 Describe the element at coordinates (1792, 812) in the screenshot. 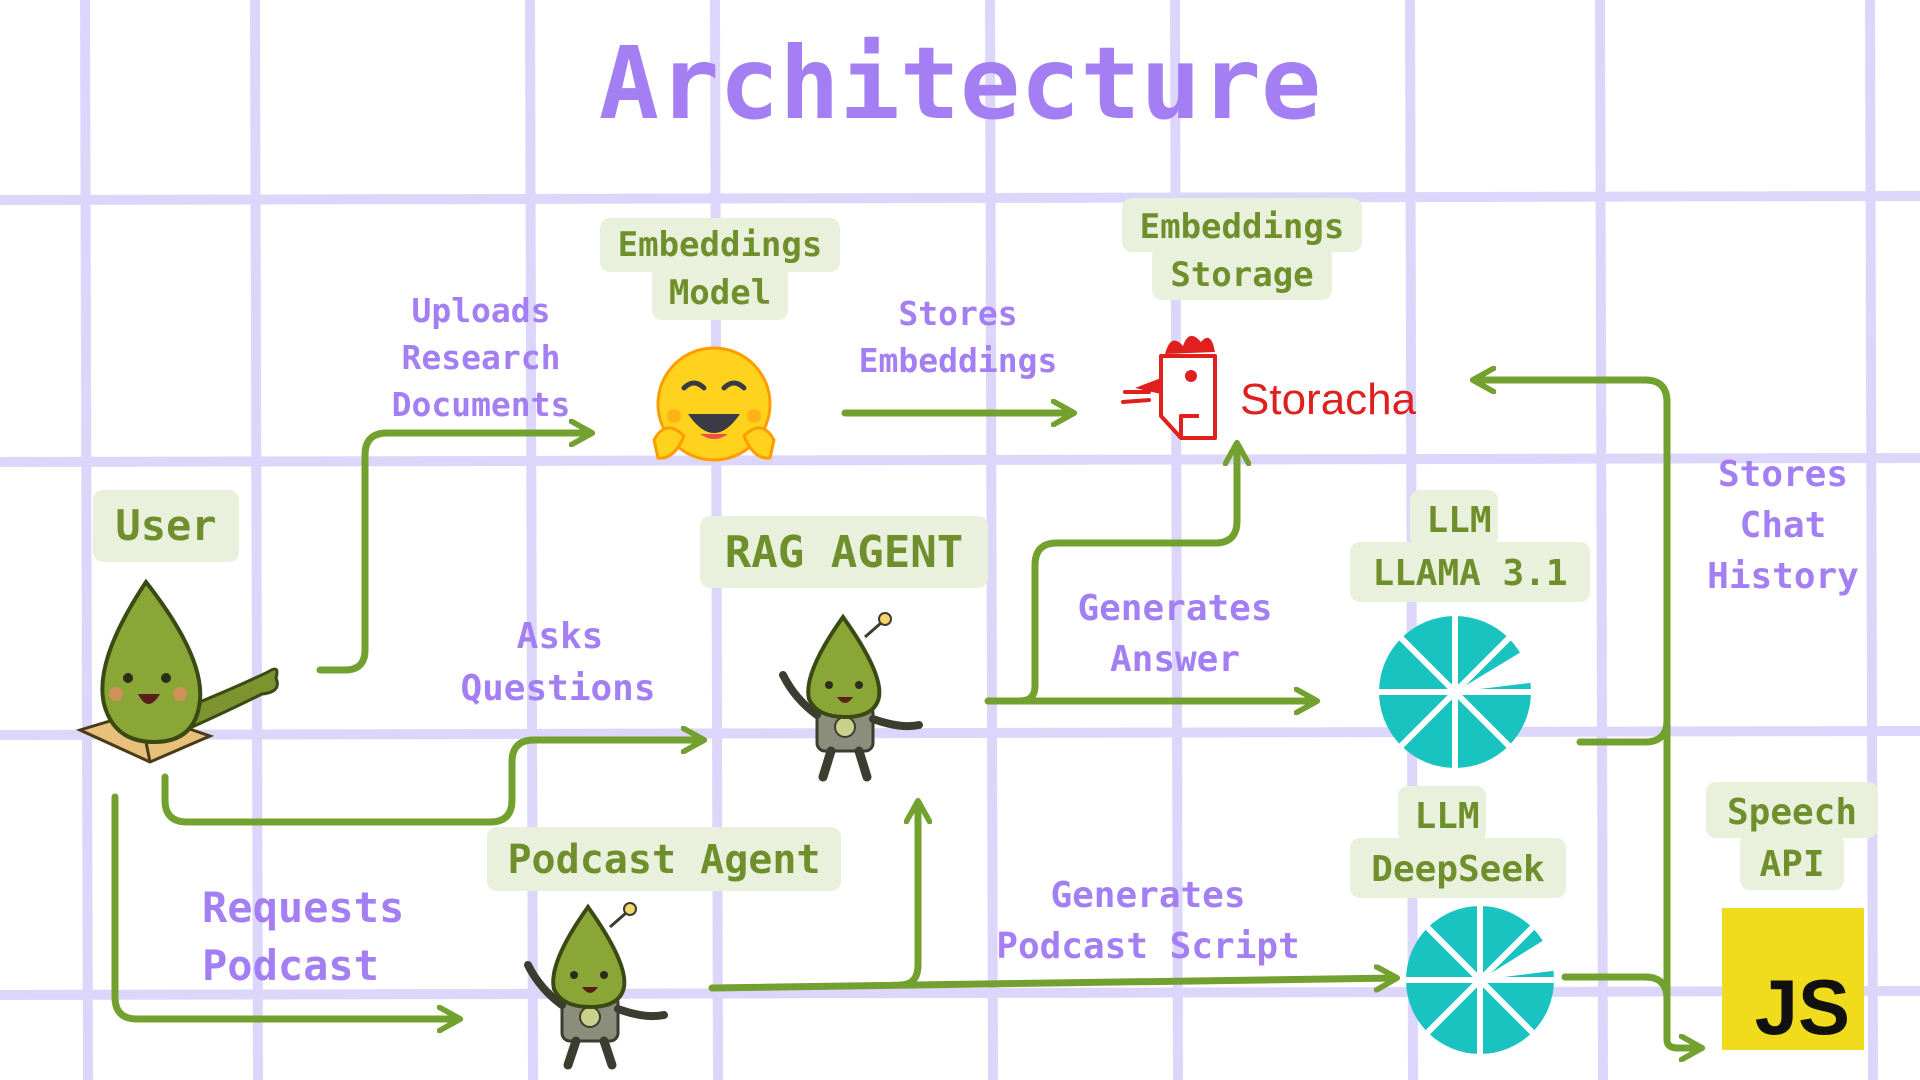

I see `speech-api-line1: Speech` at that location.